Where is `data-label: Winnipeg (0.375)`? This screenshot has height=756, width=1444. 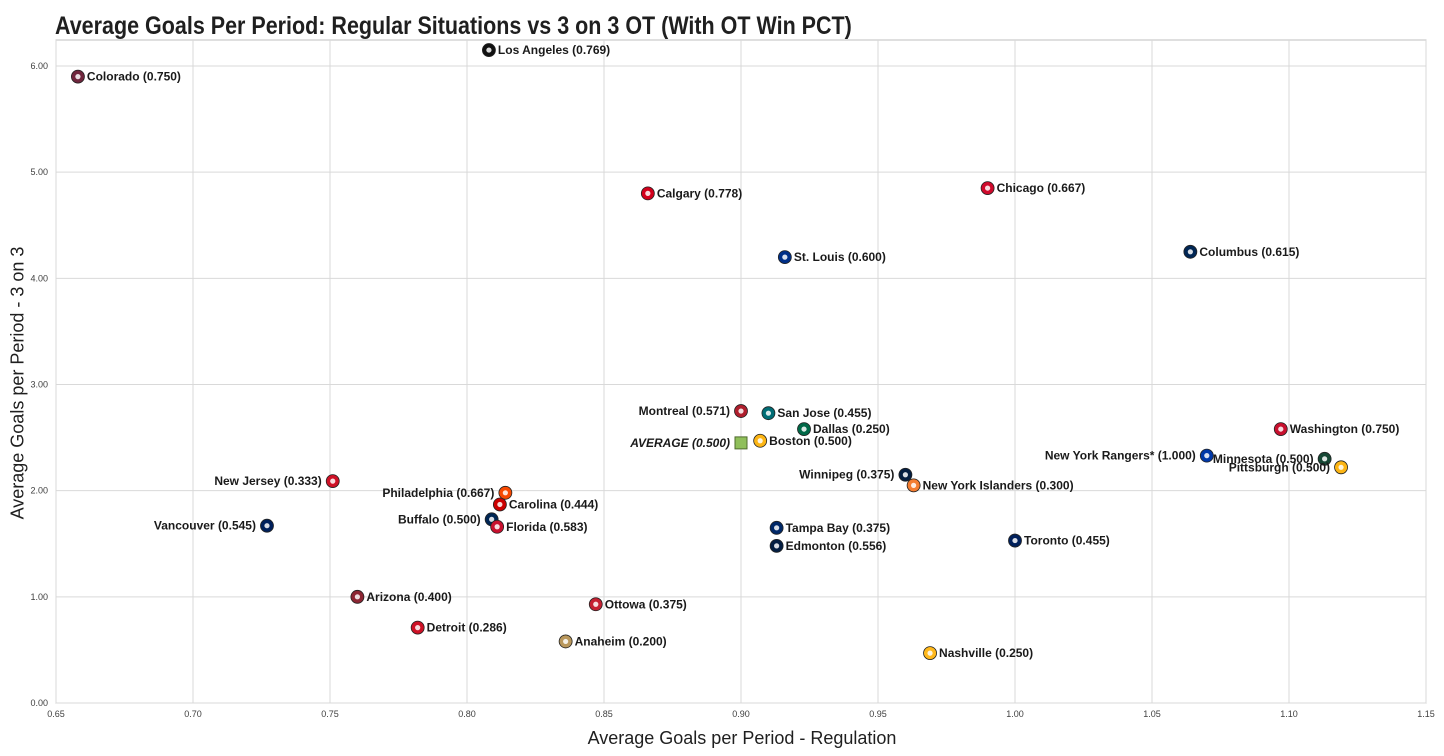
data-label: Winnipeg (0.375) is located at coordinates (846, 475).